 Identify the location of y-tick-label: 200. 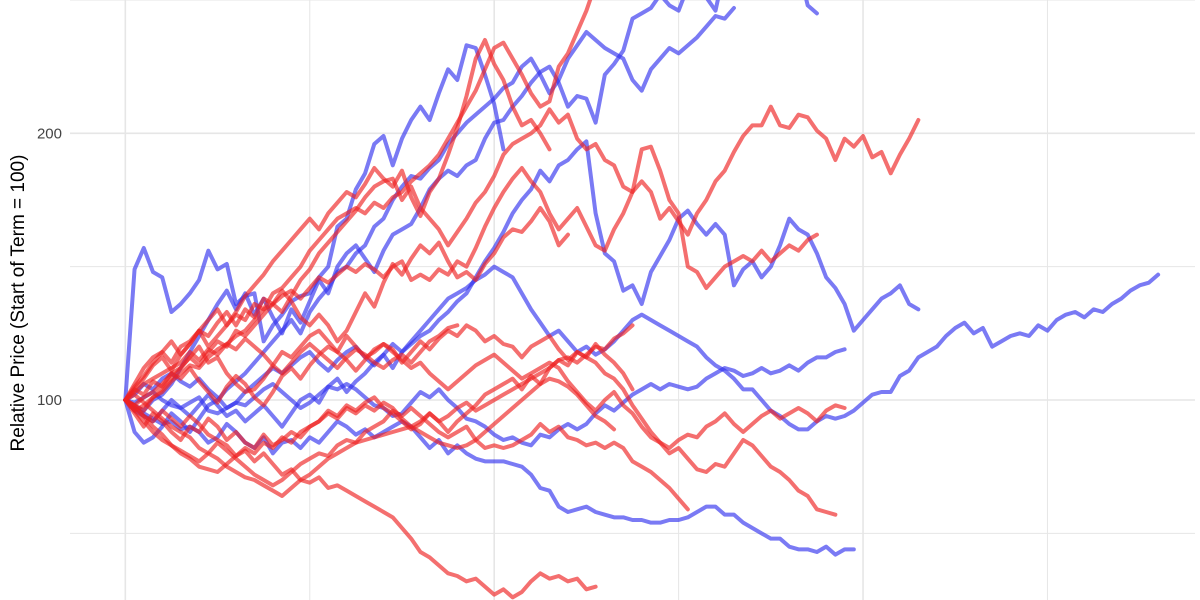
(49, 133).